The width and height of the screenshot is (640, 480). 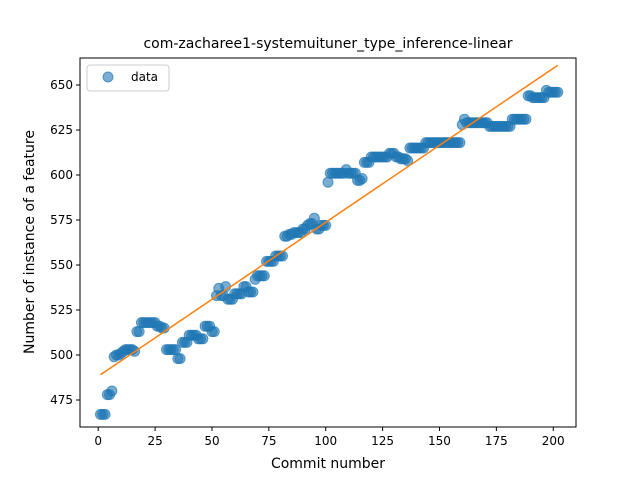 I want to click on legend-label-data: data, so click(x=144, y=77).